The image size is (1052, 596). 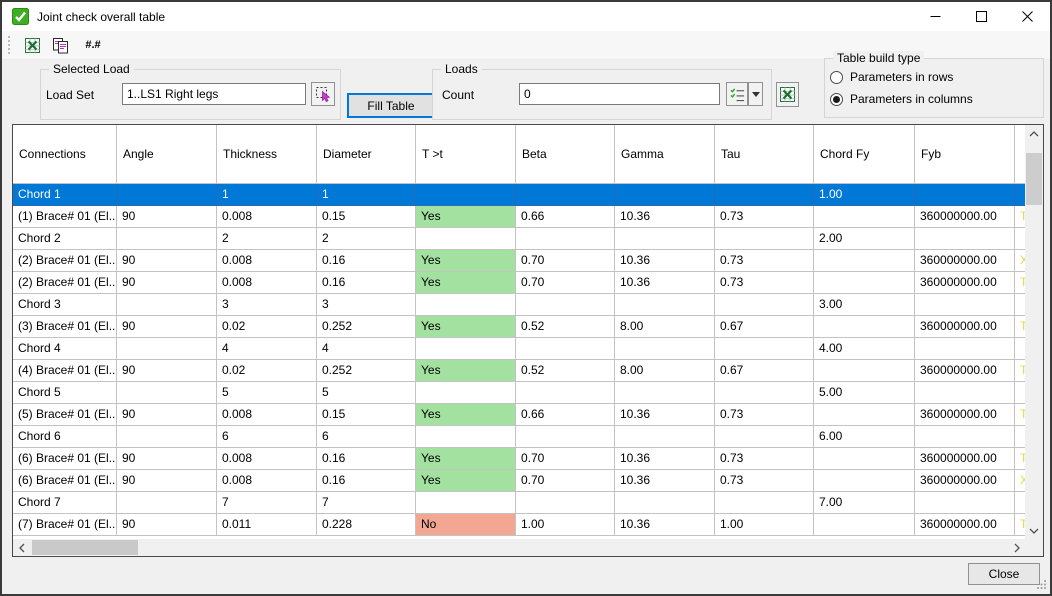 I want to click on cell: 0.70, so click(x=565, y=283).